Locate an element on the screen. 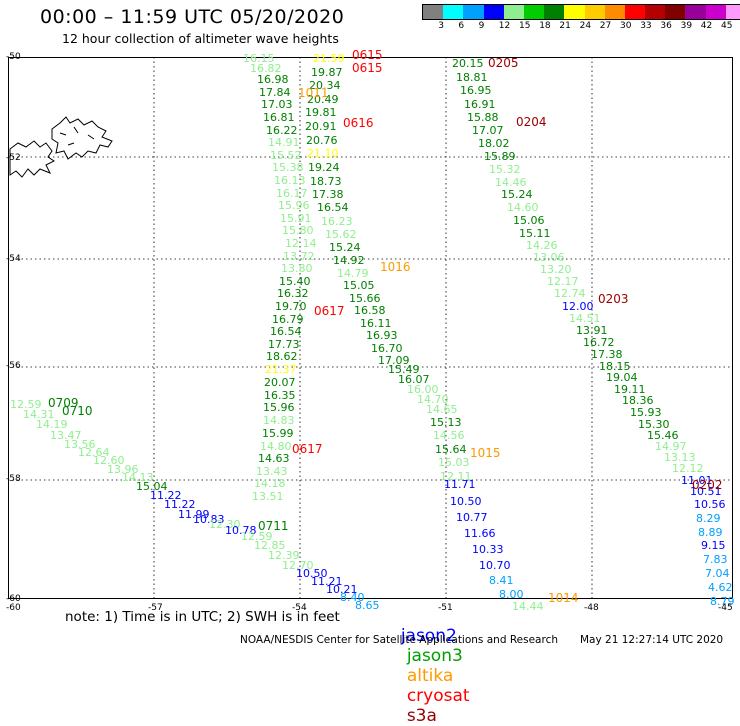 Image resolution: width=740 pixels, height=726 pixels. satellite-pass-label: 0202 is located at coordinates (707, 485).